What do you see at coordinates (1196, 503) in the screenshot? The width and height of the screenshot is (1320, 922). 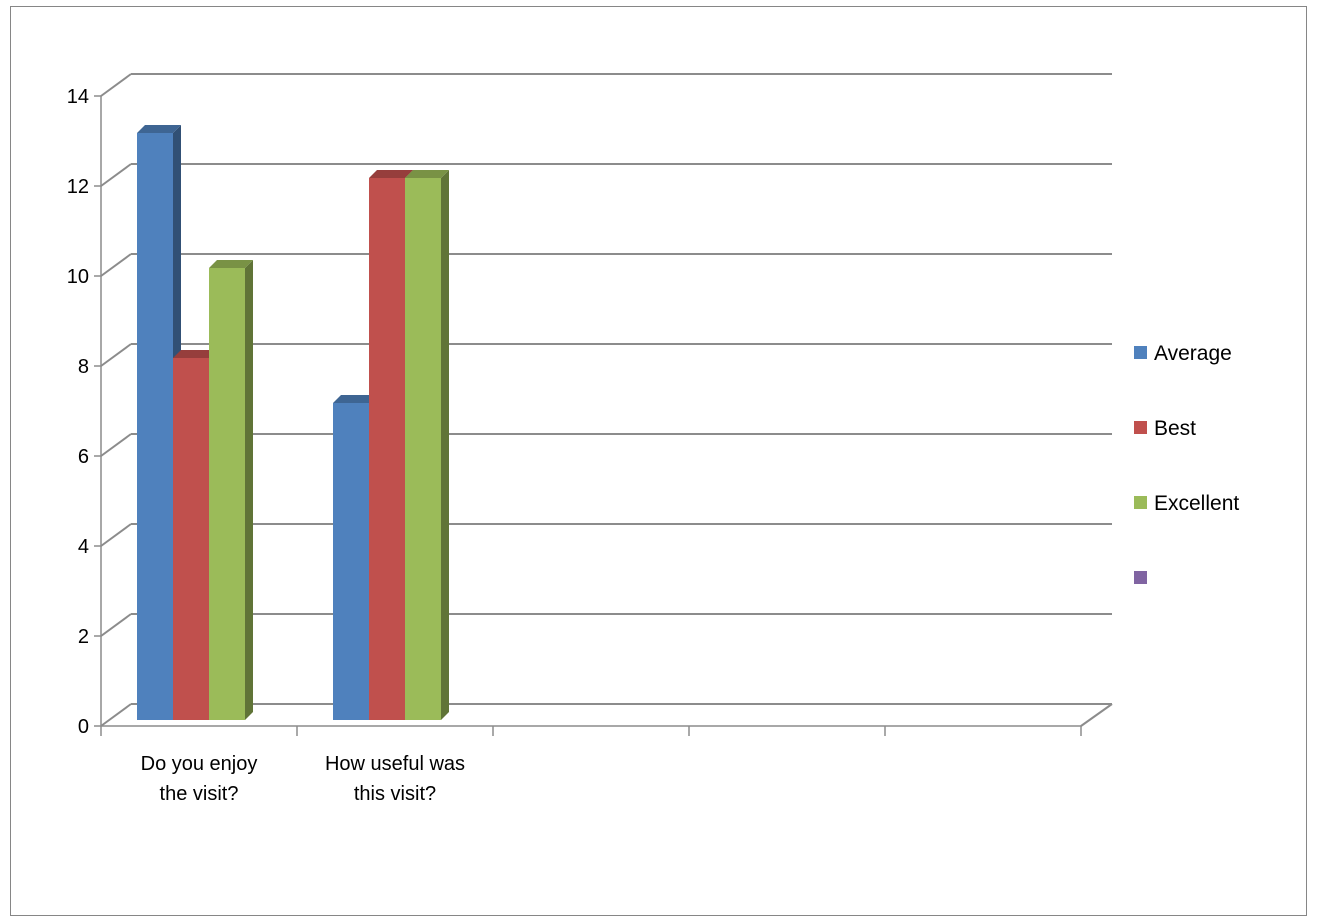 I see `legend-label: Excellent` at bounding box center [1196, 503].